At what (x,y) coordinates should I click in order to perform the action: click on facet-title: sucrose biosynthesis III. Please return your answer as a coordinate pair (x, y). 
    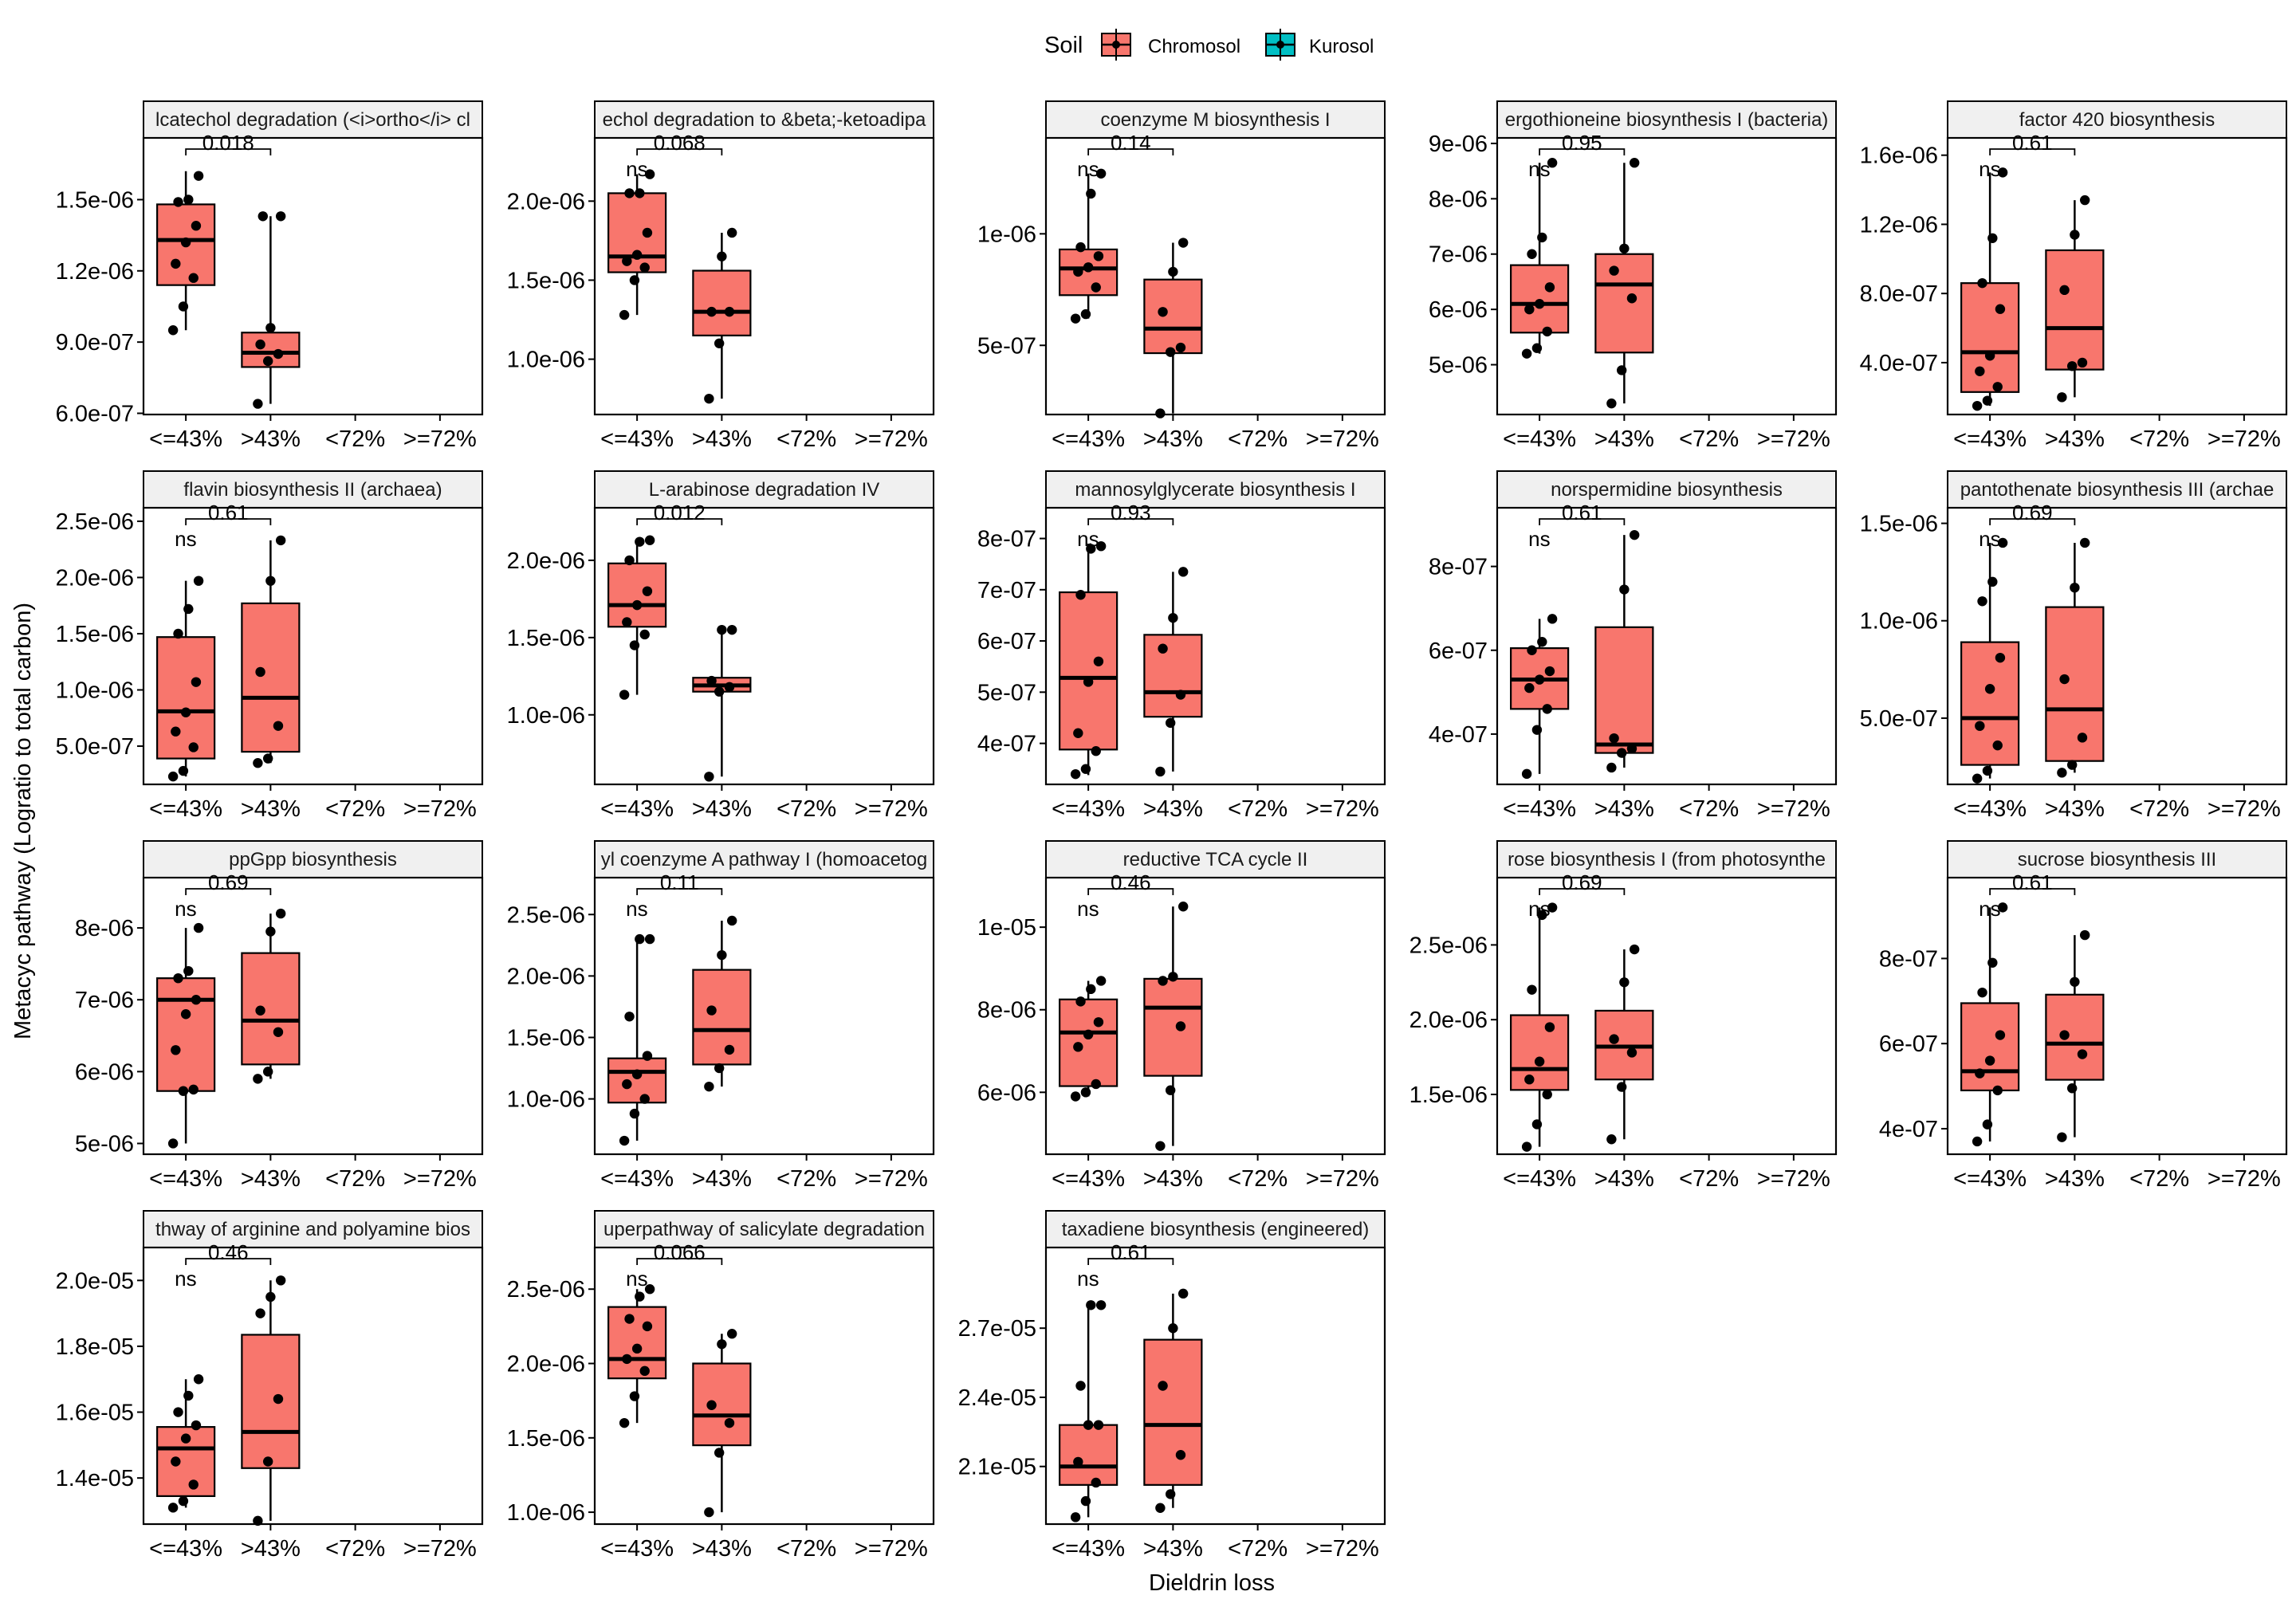
    Looking at the image, I should click on (2117, 859).